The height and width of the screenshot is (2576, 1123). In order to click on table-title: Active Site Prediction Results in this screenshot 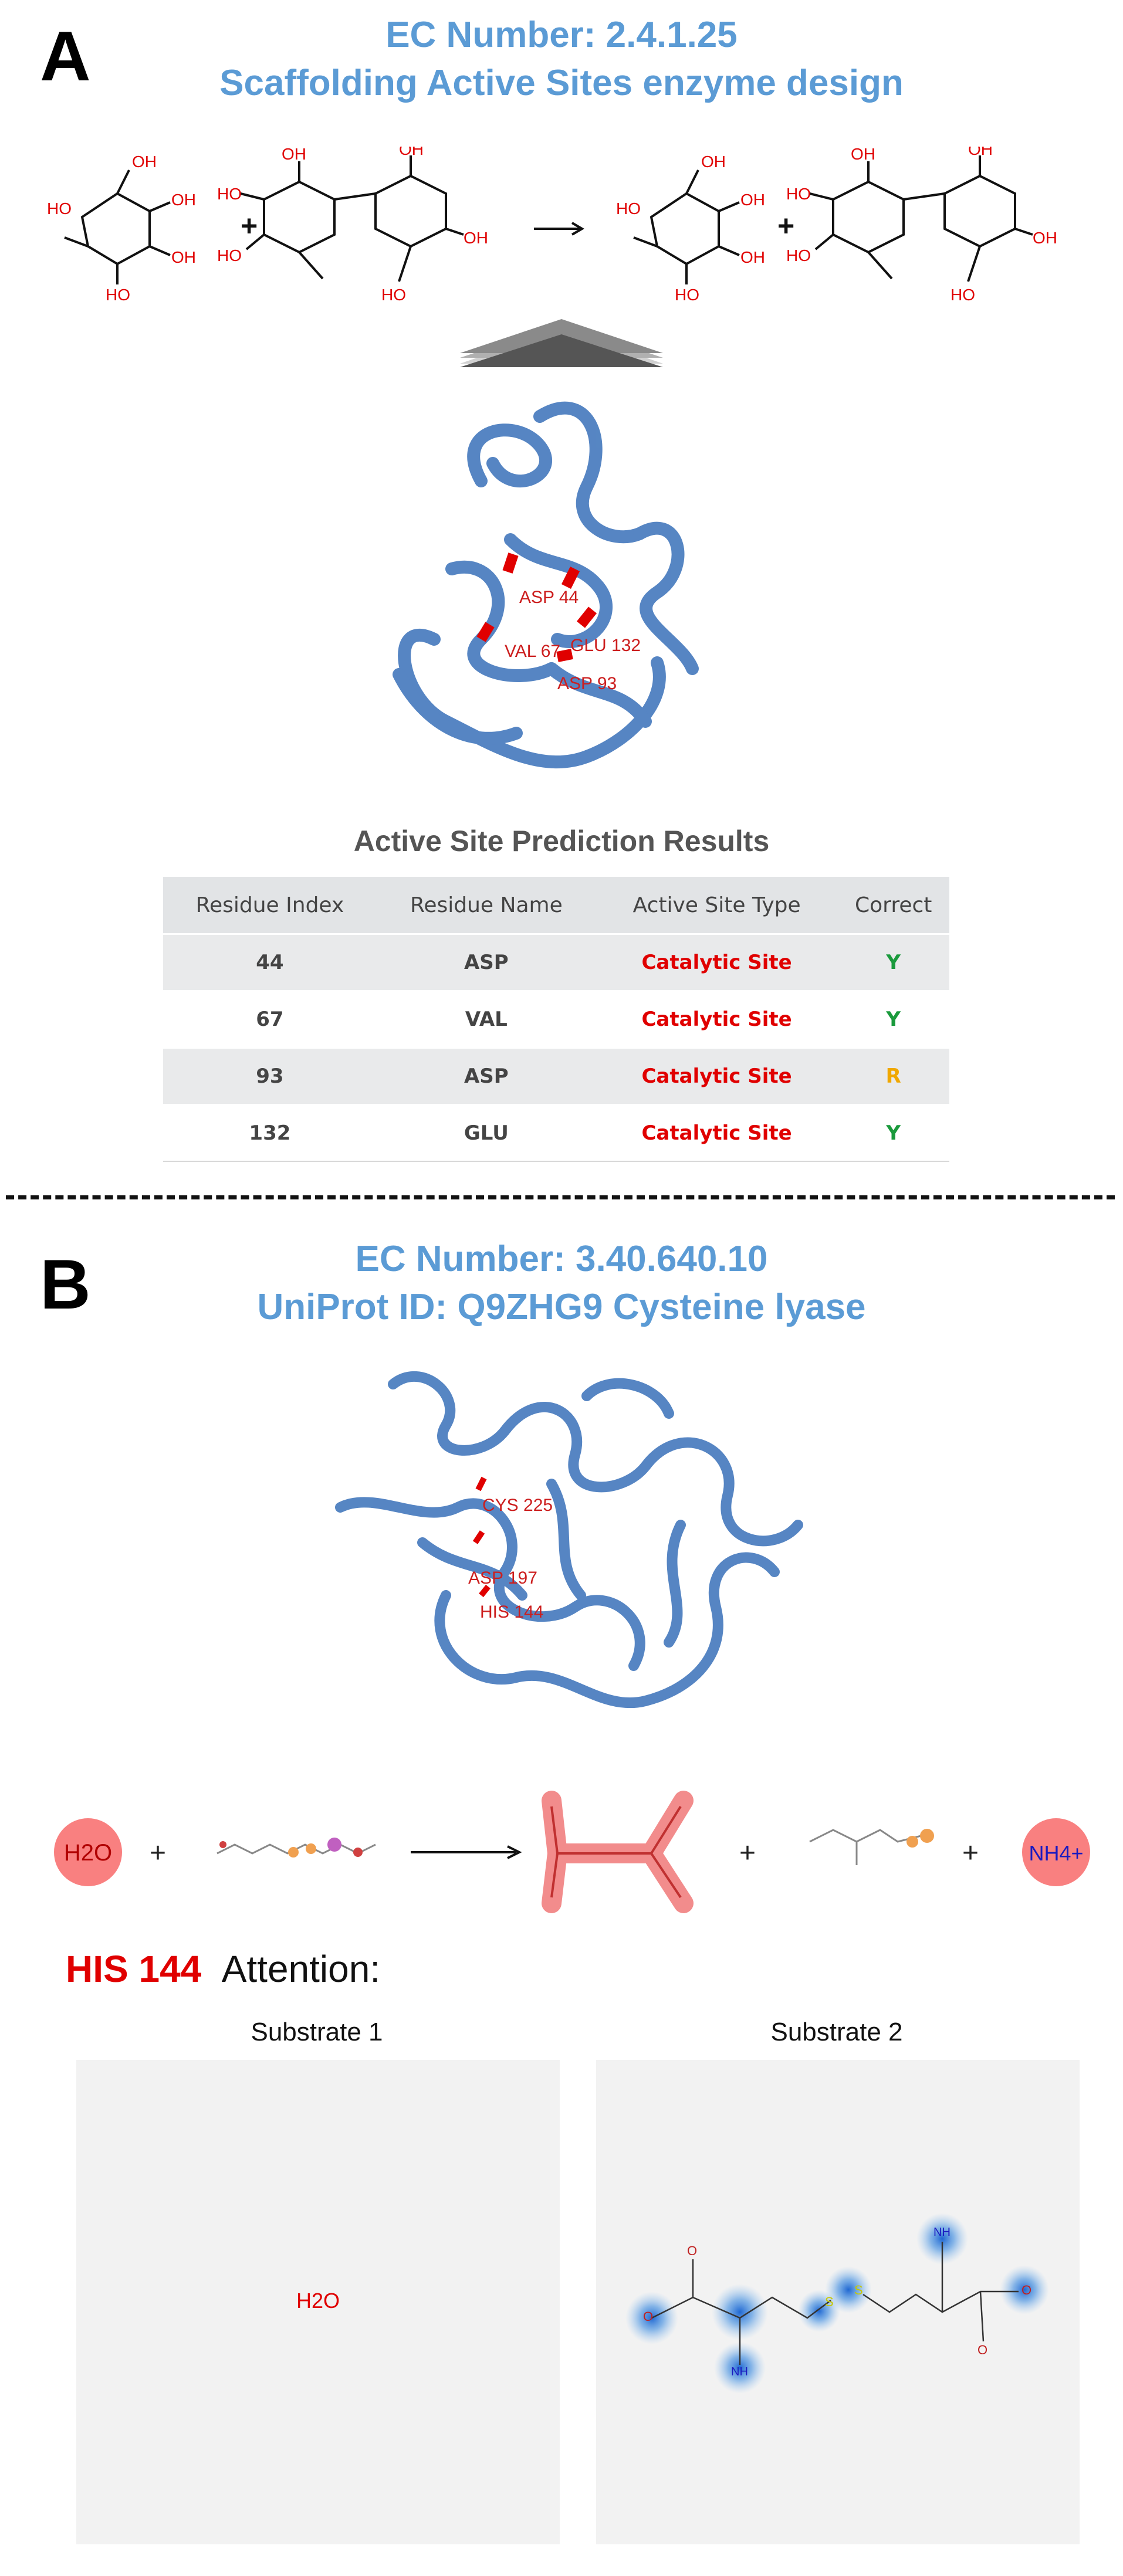, I will do `click(561, 841)`.